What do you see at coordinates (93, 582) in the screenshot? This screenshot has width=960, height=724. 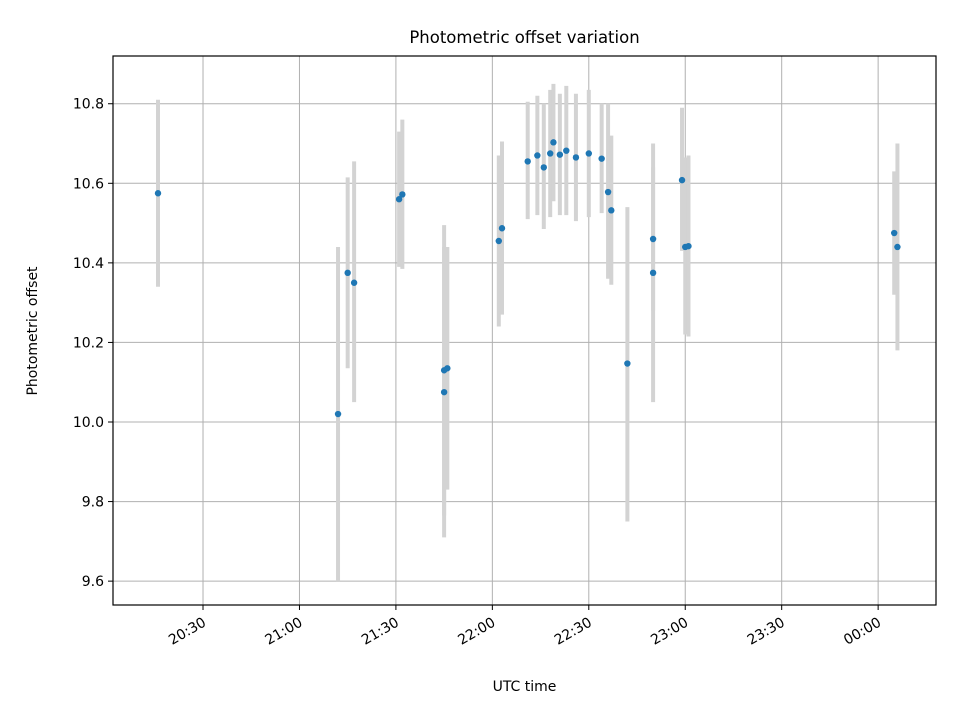 I see `y-tick-label: 9.6` at bounding box center [93, 582].